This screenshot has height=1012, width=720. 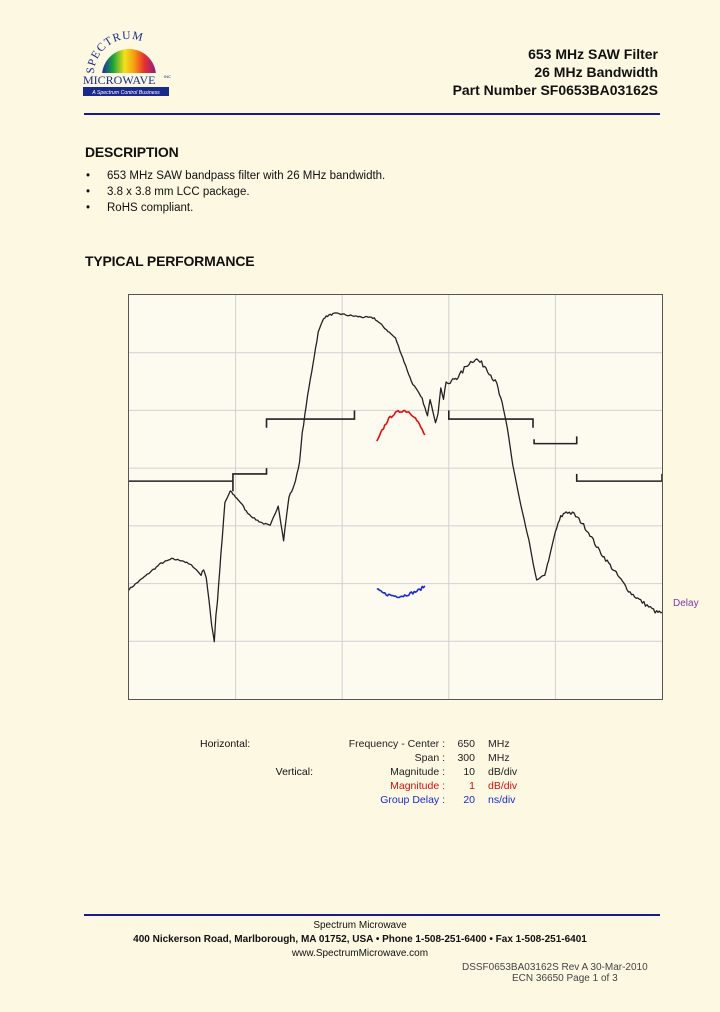 I want to click on parameter-unit: ns/div, so click(x=502, y=800).